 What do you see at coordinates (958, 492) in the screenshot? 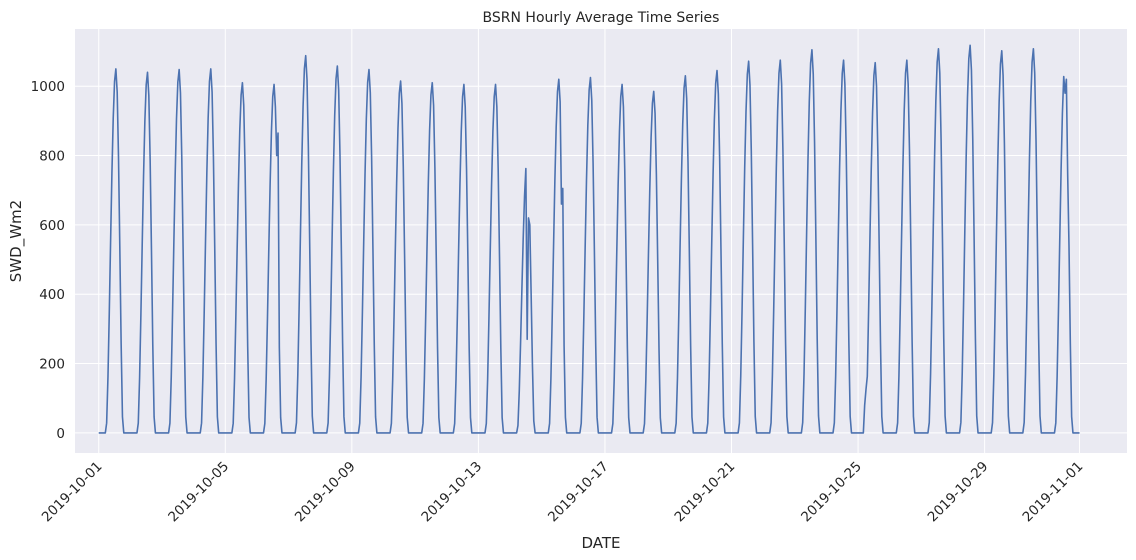
I see `x-tick-label: 2019-10-29` at bounding box center [958, 492].